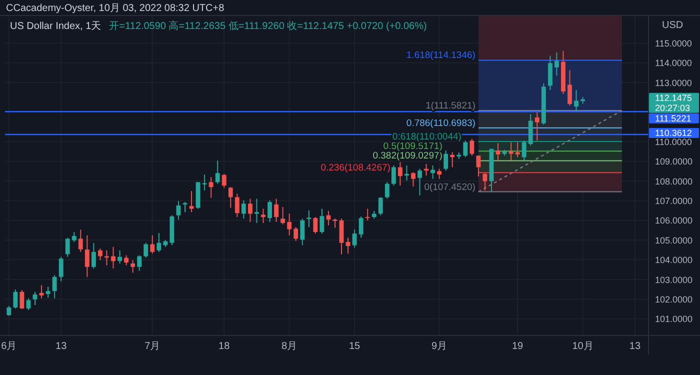  What do you see at coordinates (673, 43) in the screenshot?
I see `y-tick-label: 115.0000` at bounding box center [673, 43].